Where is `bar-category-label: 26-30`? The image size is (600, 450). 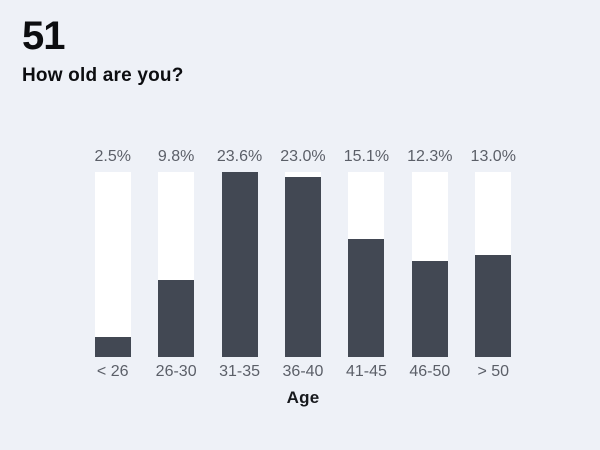
bar-category-label: 26-30 is located at coordinates (176, 371).